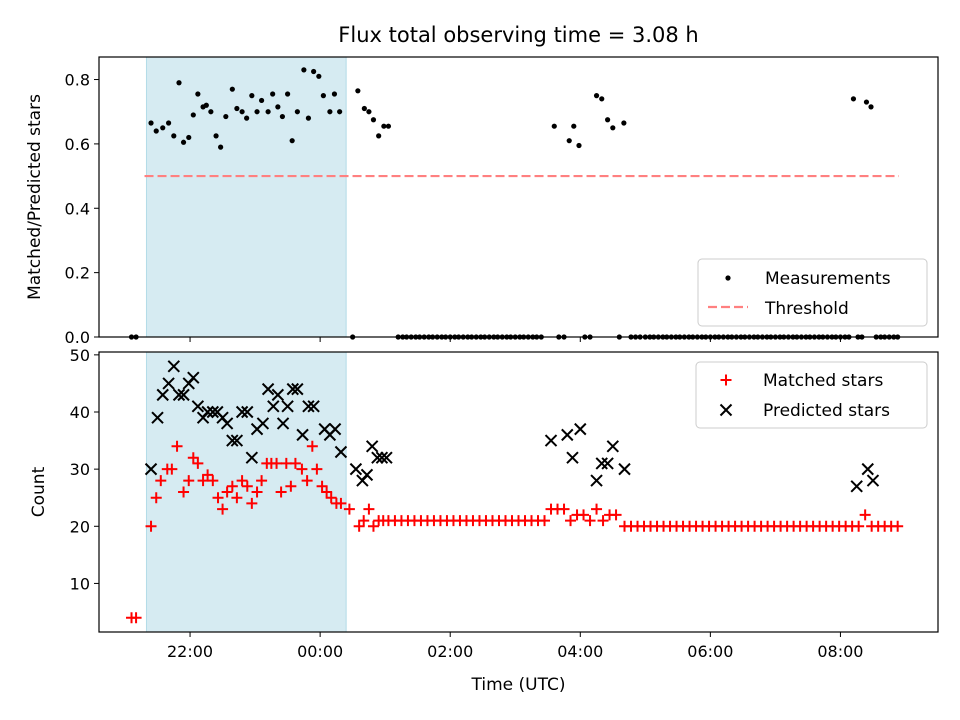  Describe the element at coordinates (726, 380) in the screenshot. I see `legend-matched-marker` at that location.